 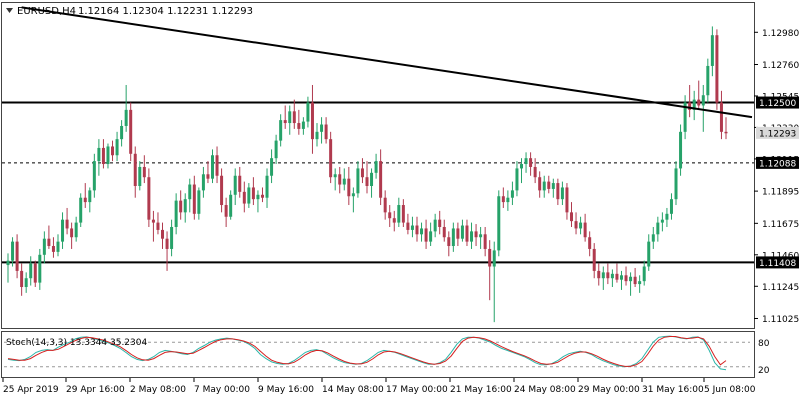 I want to click on time-tick-label: 14 May 08:00, so click(x=353, y=390).